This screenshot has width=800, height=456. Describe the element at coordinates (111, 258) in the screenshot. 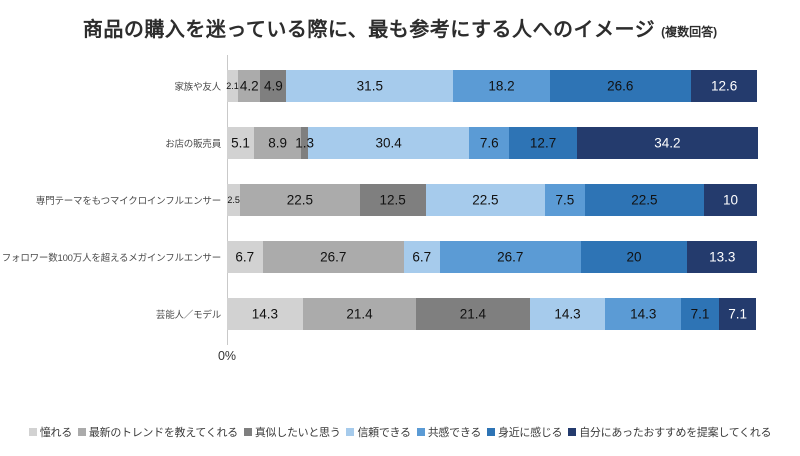

I see `category-label: フォロワー数100万人を超えるメガインフルエンサー` at that location.